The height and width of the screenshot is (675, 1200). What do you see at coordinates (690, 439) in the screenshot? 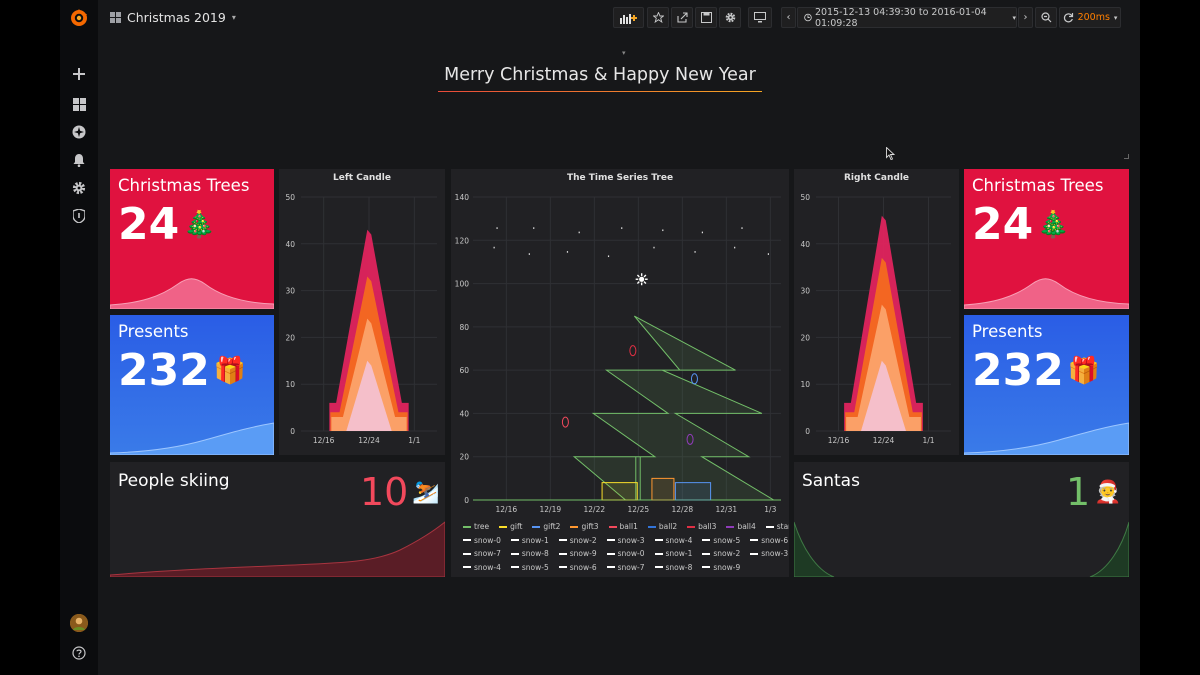
I see `ball4-point` at bounding box center [690, 439].